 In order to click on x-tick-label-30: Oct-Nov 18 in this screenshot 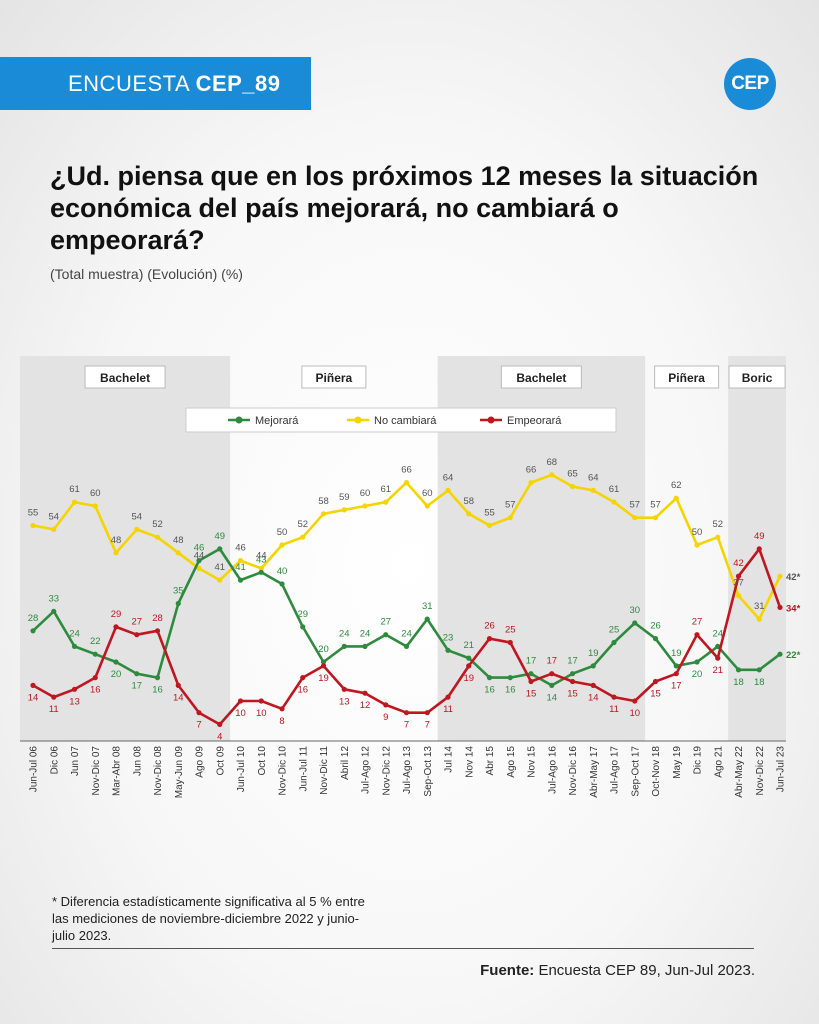, I will do `click(656, 771)`.